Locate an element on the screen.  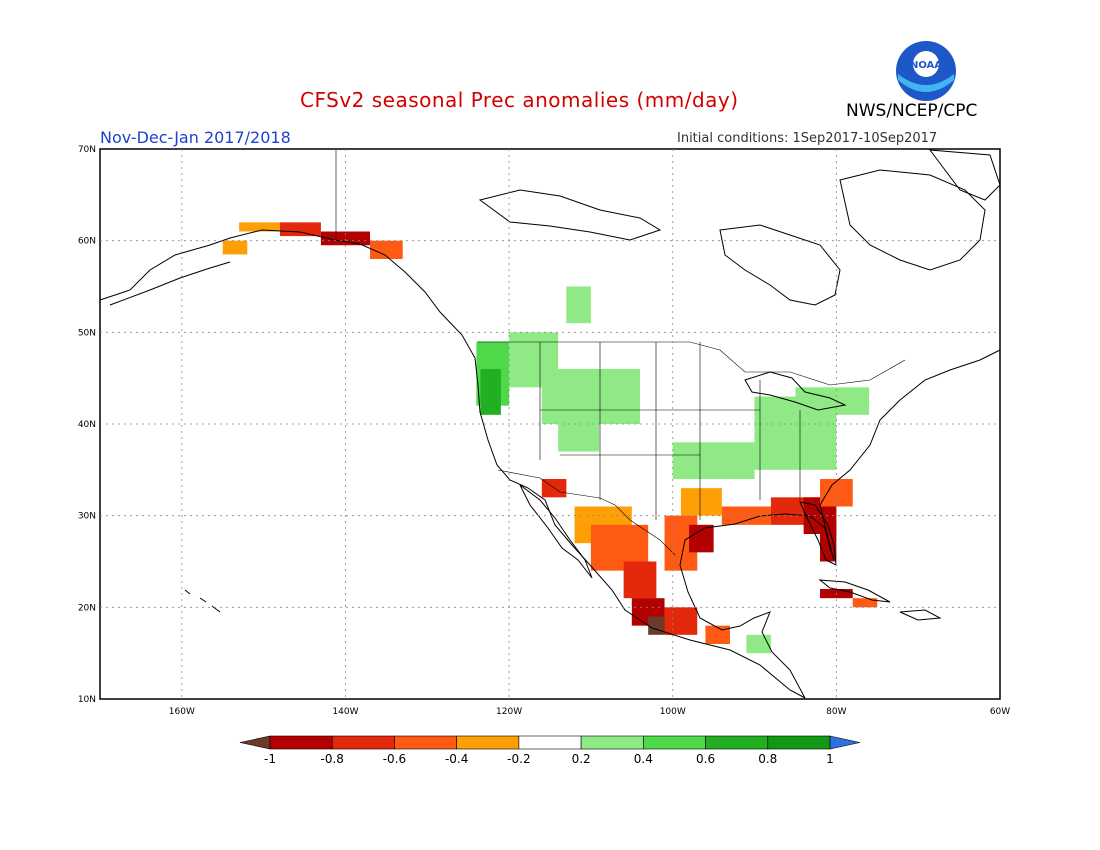
season-label: Nov-Dec-Jan 2017/2018 is located at coordinates (195, 137).